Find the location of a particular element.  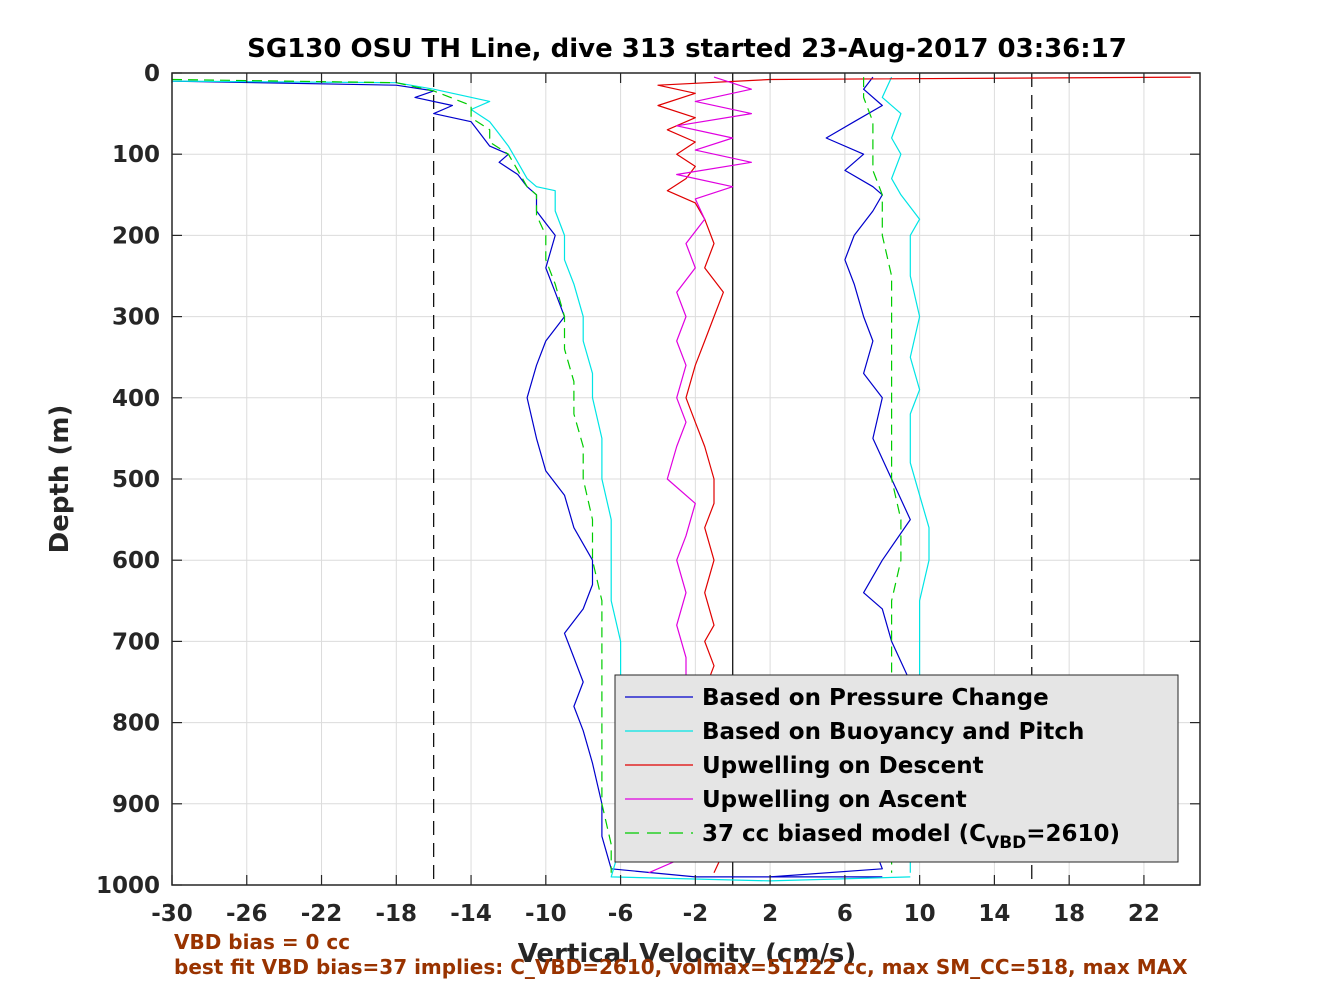

y-tick-label: 700 is located at coordinates (136, 642).